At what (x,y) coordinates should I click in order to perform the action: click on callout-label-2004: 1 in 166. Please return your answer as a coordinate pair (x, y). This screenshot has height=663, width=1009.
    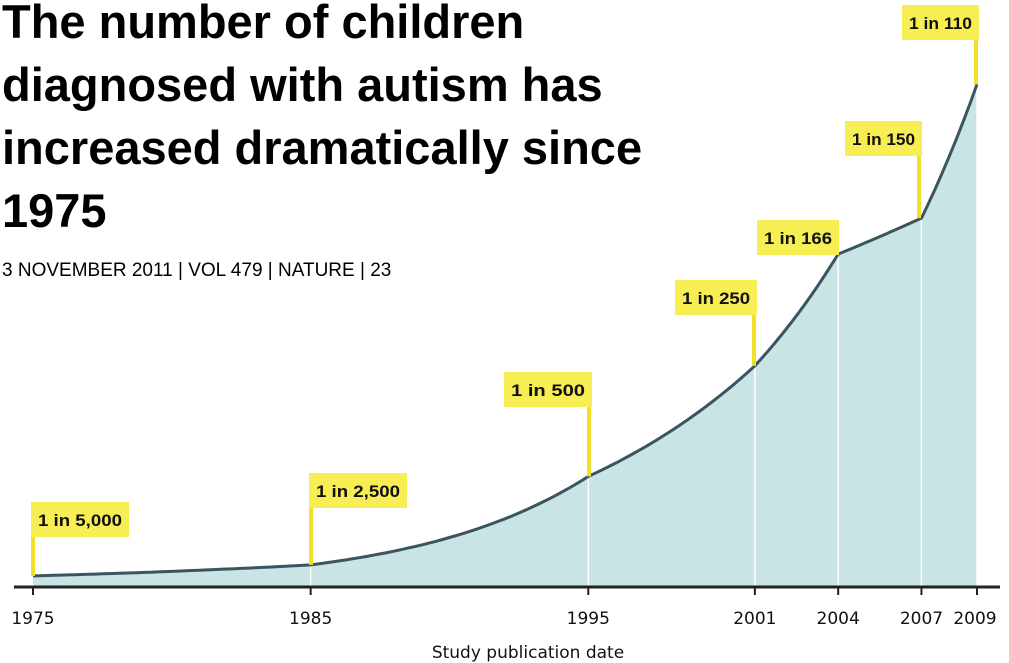
    Looking at the image, I should click on (798, 238).